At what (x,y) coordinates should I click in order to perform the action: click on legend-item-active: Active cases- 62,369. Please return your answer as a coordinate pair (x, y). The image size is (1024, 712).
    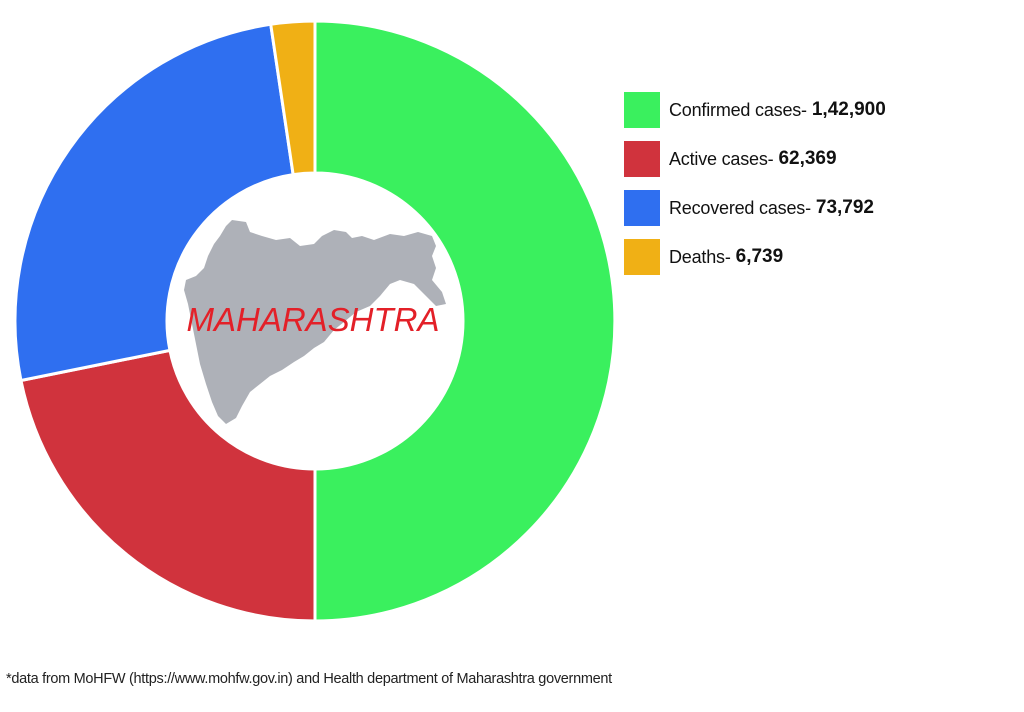
    Looking at the image, I should click on (755, 159).